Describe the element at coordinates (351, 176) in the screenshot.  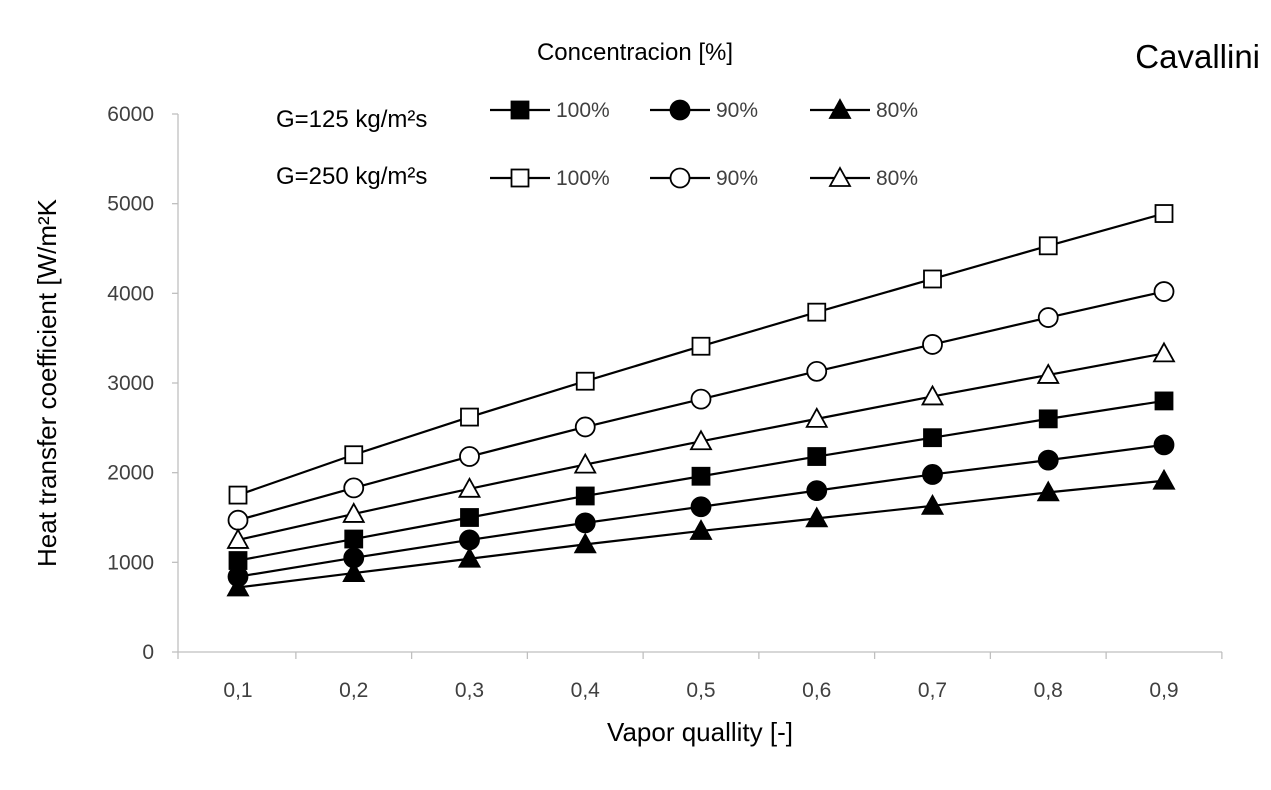
I see `legend-group-label-g250: G=250 kg/m²s` at that location.